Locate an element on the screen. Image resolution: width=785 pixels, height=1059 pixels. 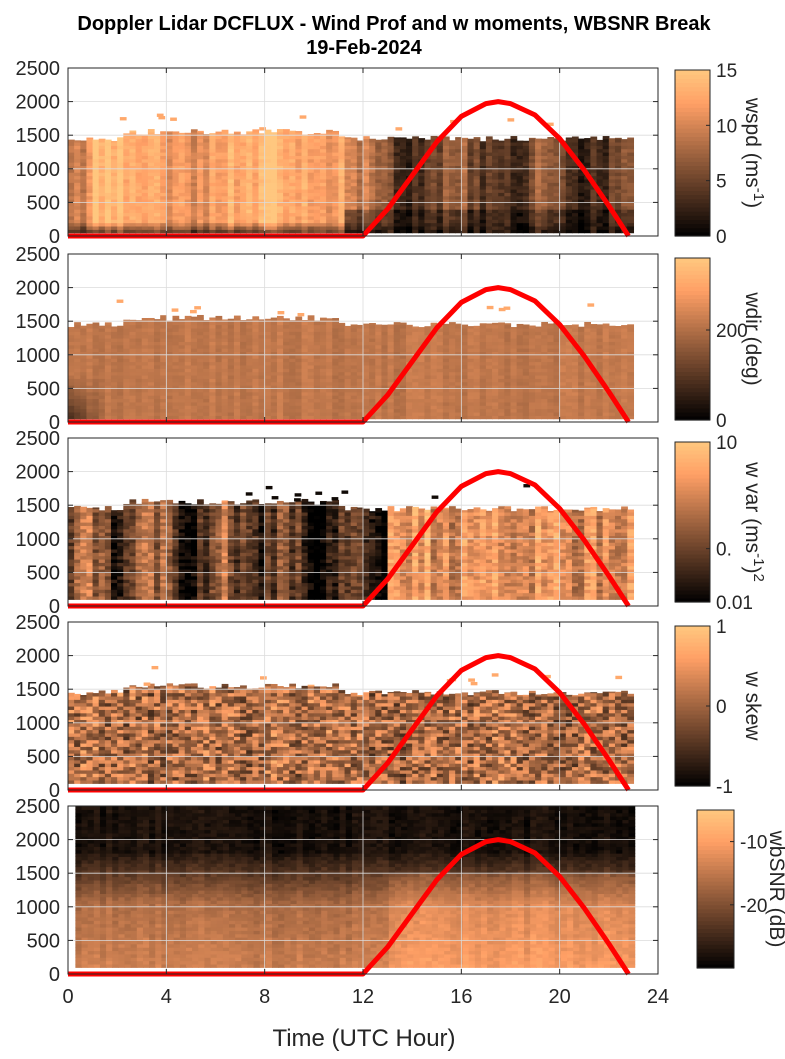
figure-title-line2: 19-Feb-2024 is located at coordinates (364, 48).